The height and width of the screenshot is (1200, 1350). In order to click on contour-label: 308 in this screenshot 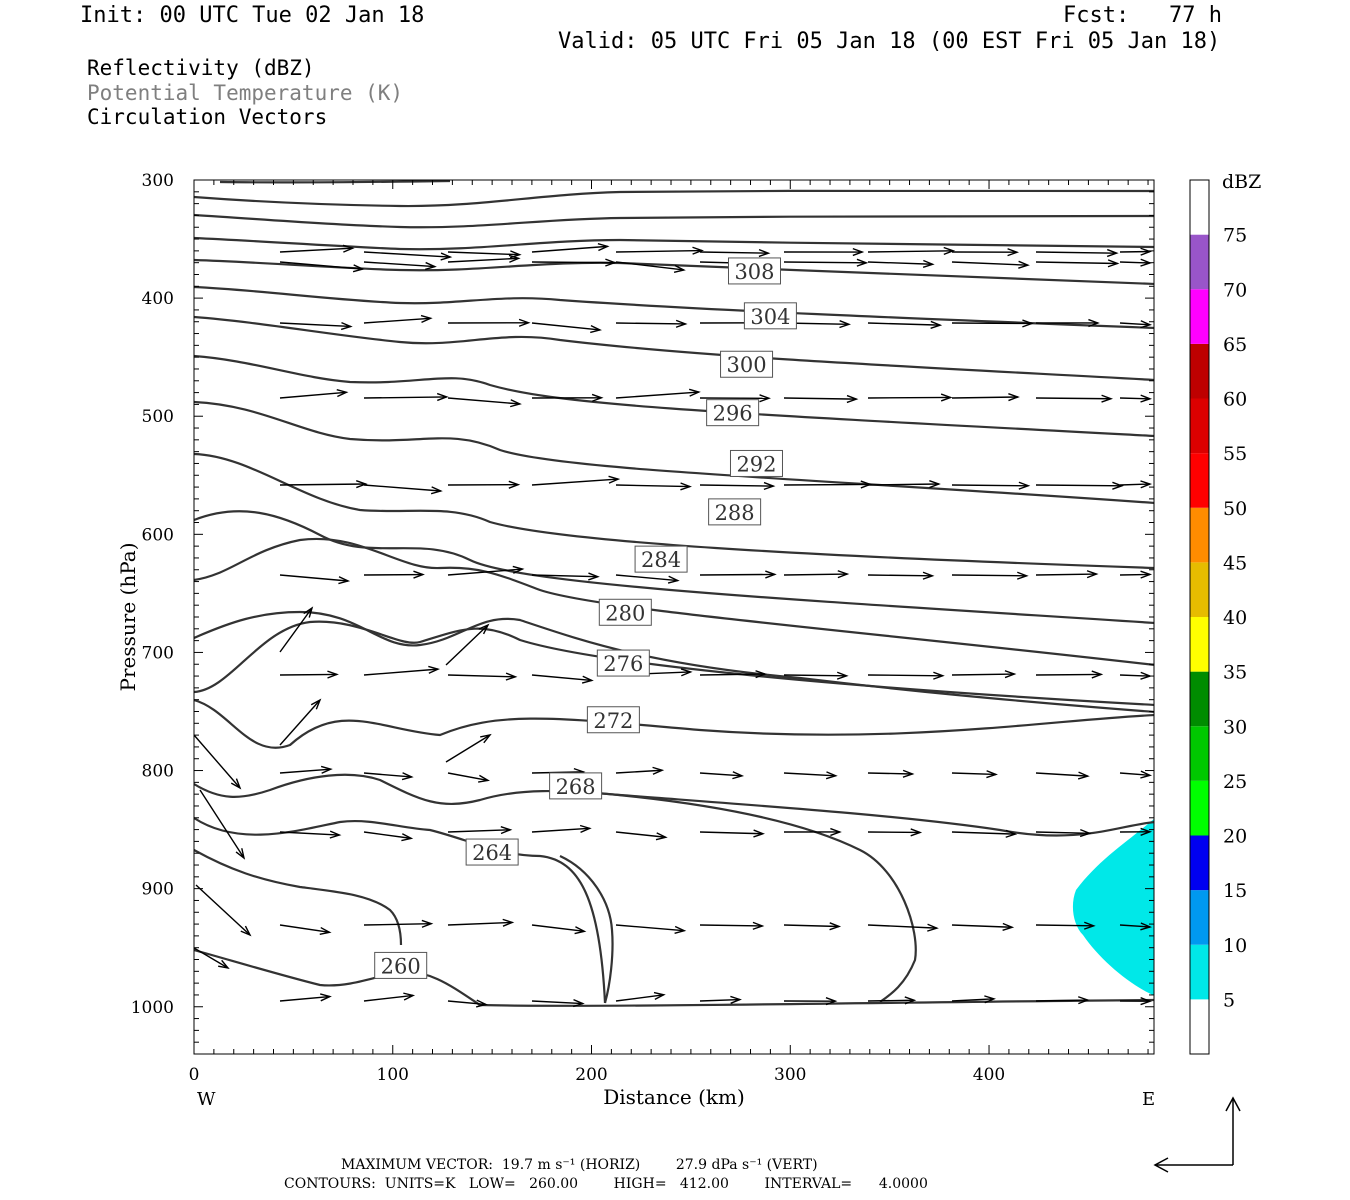, I will do `click(754, 272)`.